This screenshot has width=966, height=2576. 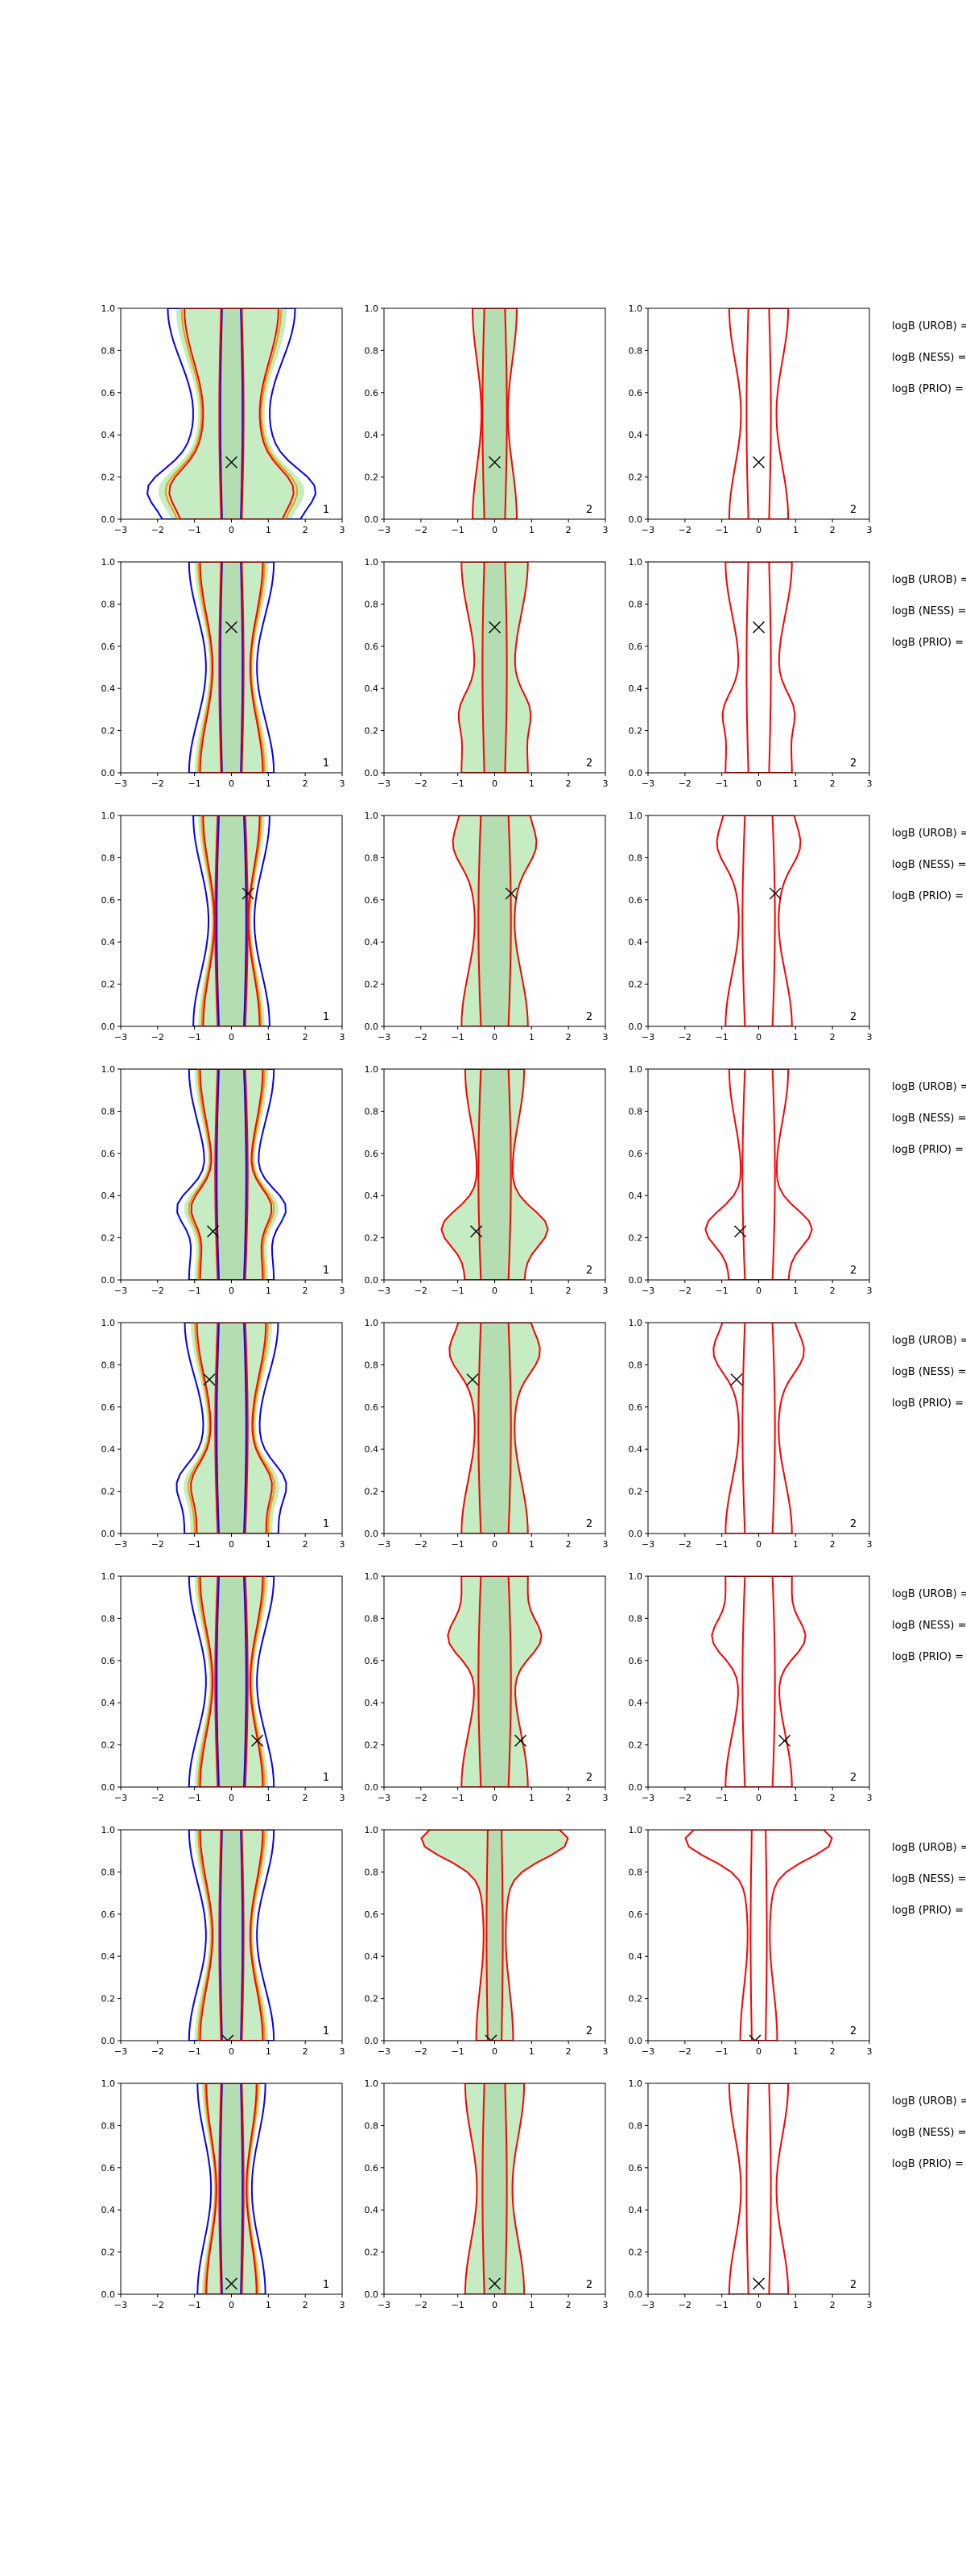 I want to click on axes-frame, so click(x=758, y=921).